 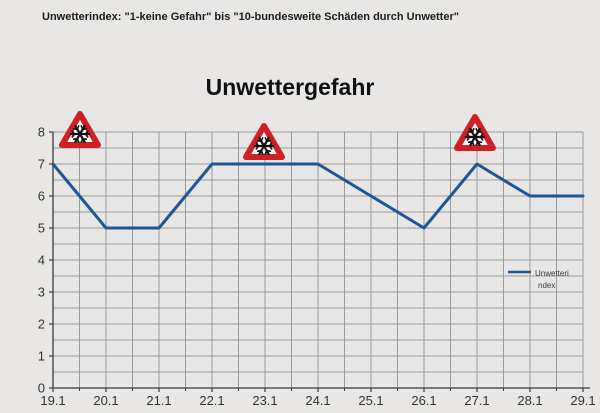 I want to click on unwetterindex-series-line, so click(x=318, y=196).